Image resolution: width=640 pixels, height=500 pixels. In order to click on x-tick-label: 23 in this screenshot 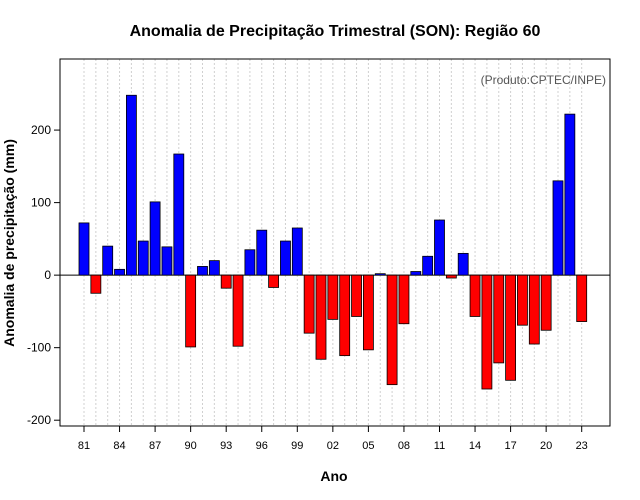, I will do `click(582, 446)`.